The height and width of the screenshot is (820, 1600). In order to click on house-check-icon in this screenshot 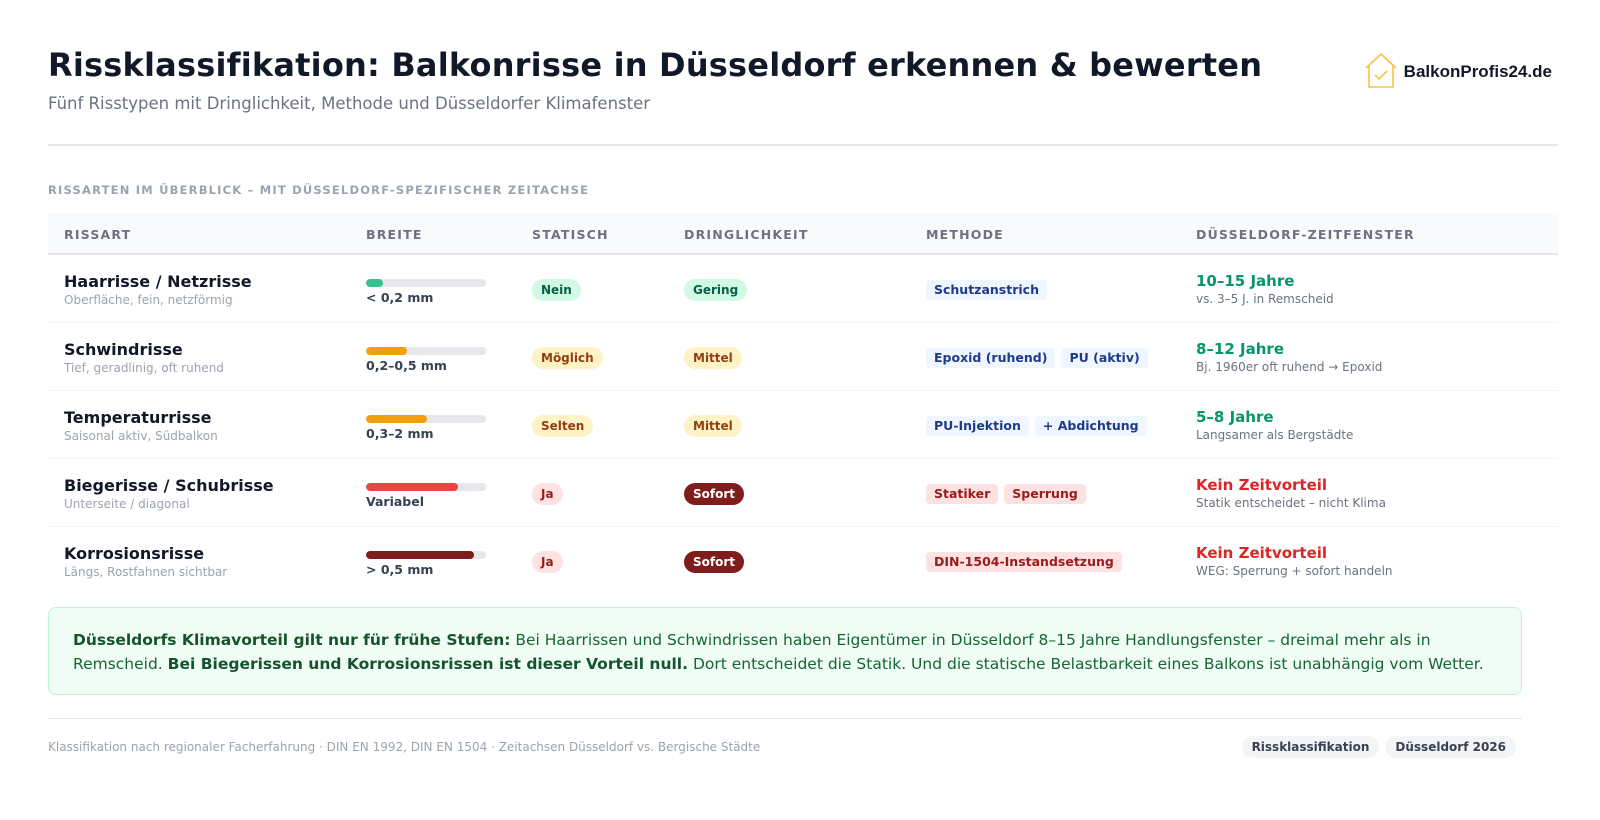, I will do `click(1381, 72)`.